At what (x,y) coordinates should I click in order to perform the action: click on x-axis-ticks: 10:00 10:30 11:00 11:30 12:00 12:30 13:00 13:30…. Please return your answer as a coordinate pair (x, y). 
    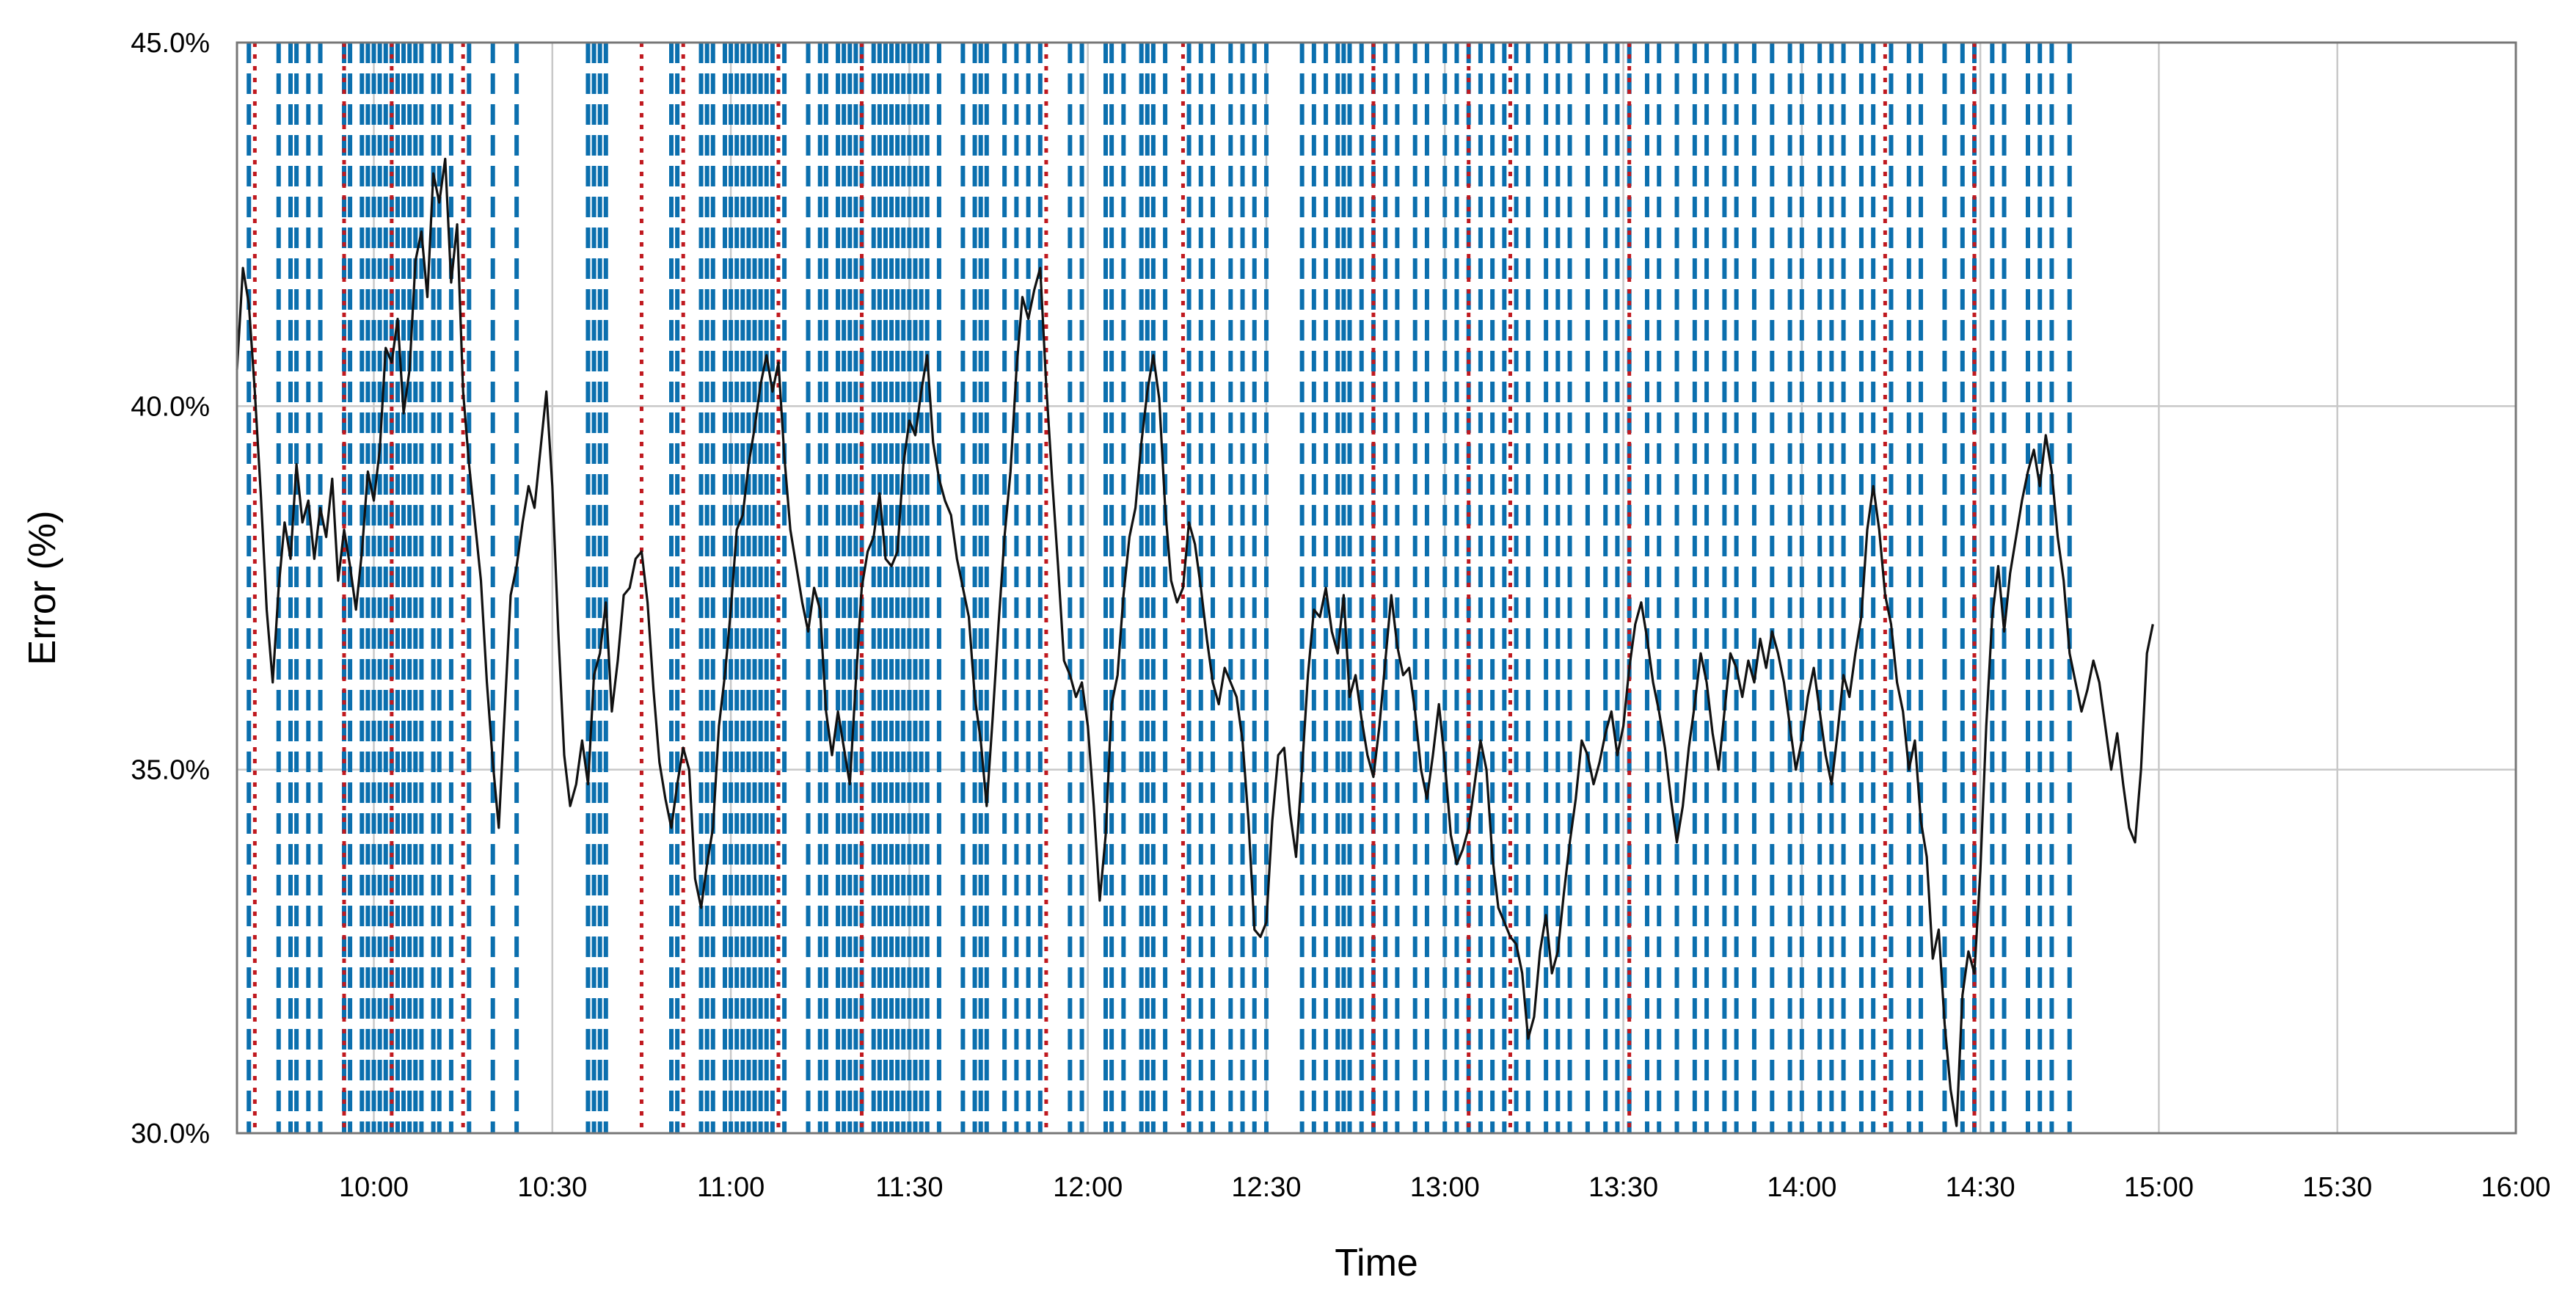
    Looking at the image, I should click on (1445, 1187).